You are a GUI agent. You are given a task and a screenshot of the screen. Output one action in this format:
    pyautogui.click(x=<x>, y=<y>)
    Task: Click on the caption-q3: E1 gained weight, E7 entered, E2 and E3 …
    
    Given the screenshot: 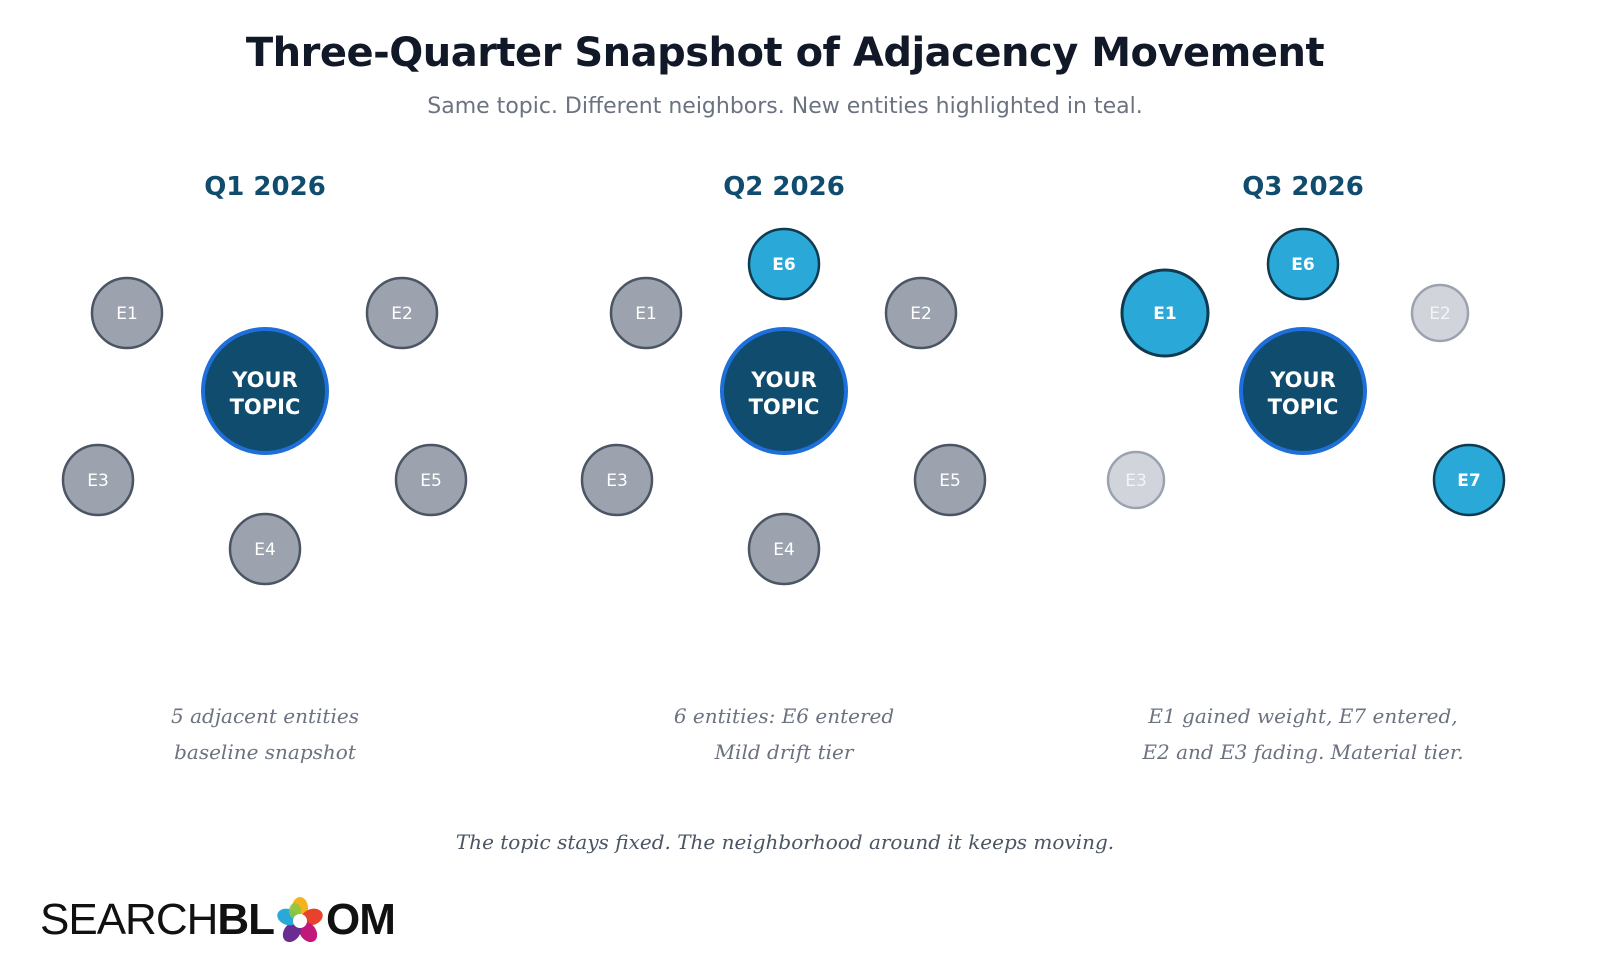 What is the action you would take?
    pyautogui.click(x=1303, y=734)
    